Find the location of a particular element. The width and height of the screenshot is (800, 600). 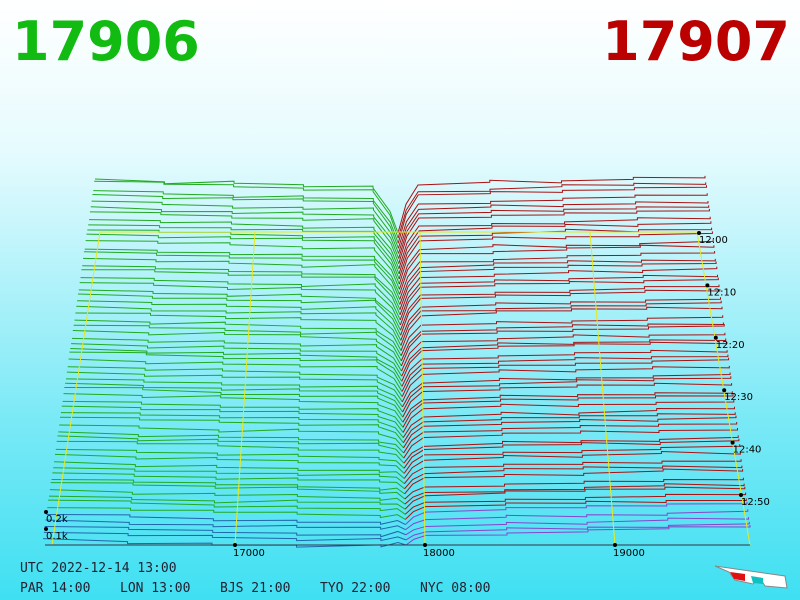

time-label: 12:00 is located at coordinates (713, 240).